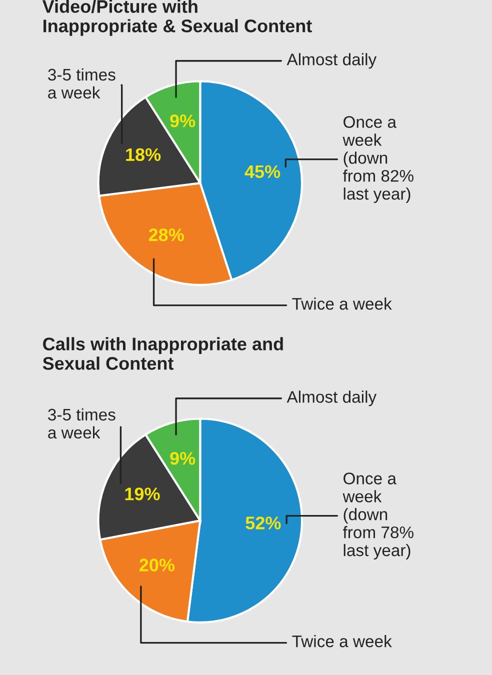 The height and width of the screenshot is (675, 492). Describe the element at coordinates (262, 171) in the screenshot. I see `data-label: 45%` at that location.